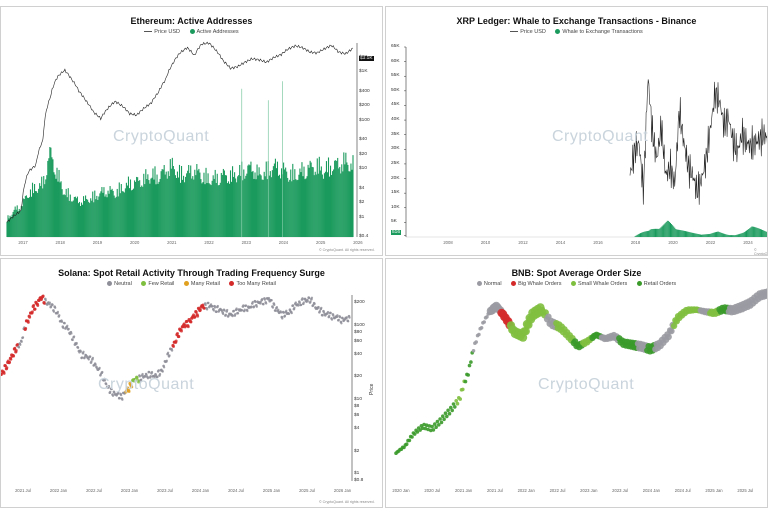 The image size is (768, 512). What do you see at coordinates (214, 32) in the screenshot?
I see `legend-item-active-addresses: Active Addresses` at bounding box center [214, 32].